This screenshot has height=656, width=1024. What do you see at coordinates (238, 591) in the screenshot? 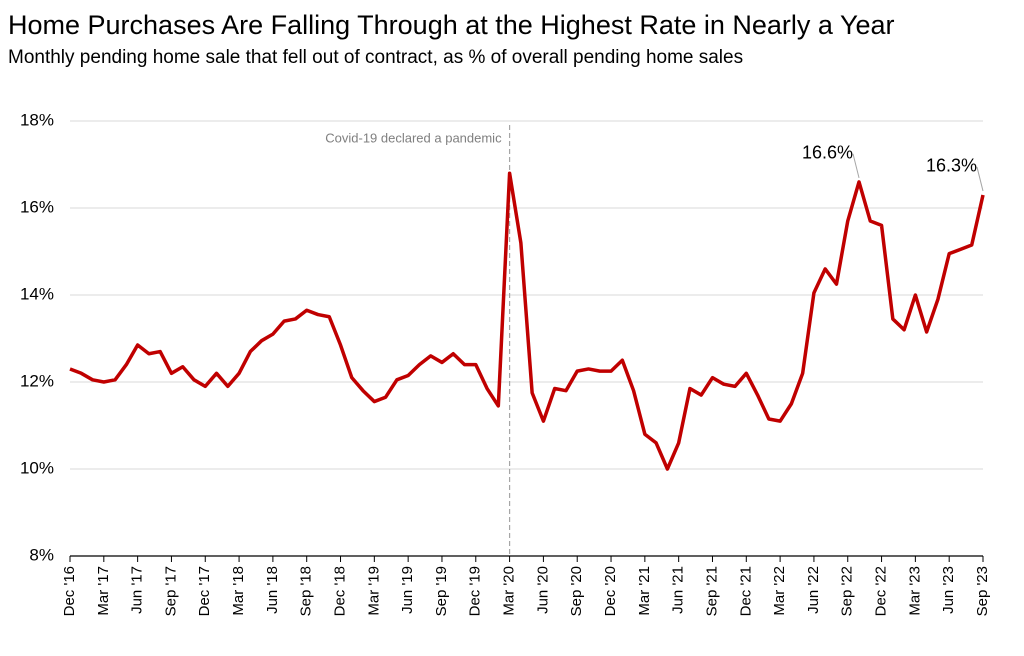
I see `x-tick-label: Mar '18` at bounding box center [238, 591].